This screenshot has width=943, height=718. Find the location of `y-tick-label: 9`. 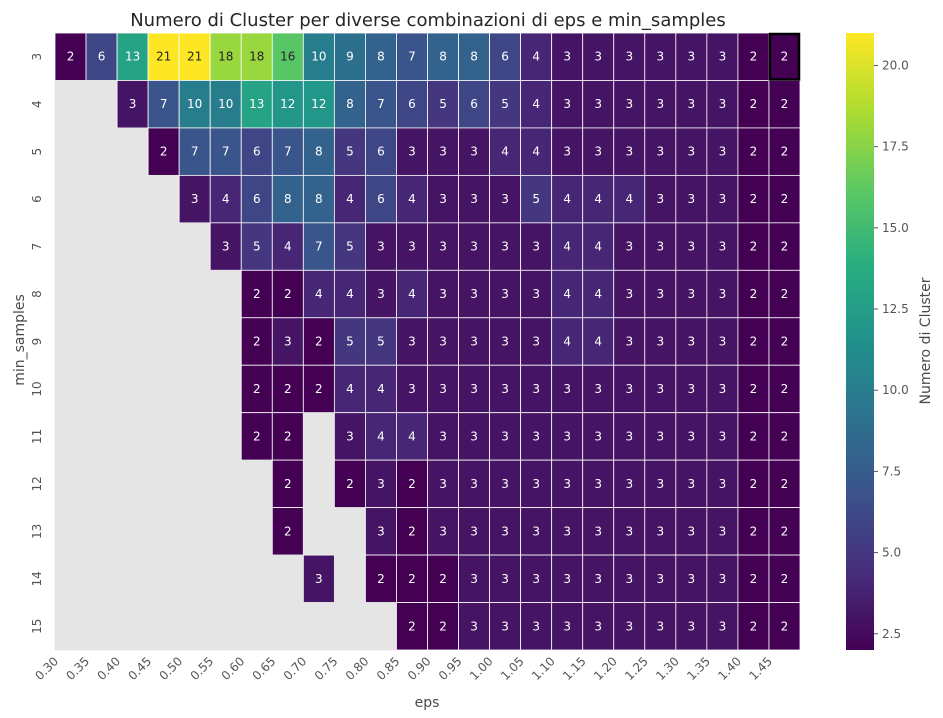

y-tick-label: 9 is located at coordinates (37, 342).